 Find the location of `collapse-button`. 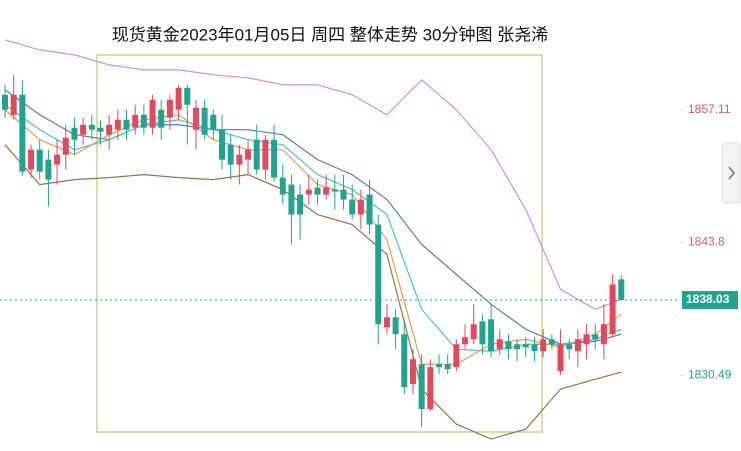

collapse-button is located at coordinates (731, 173).